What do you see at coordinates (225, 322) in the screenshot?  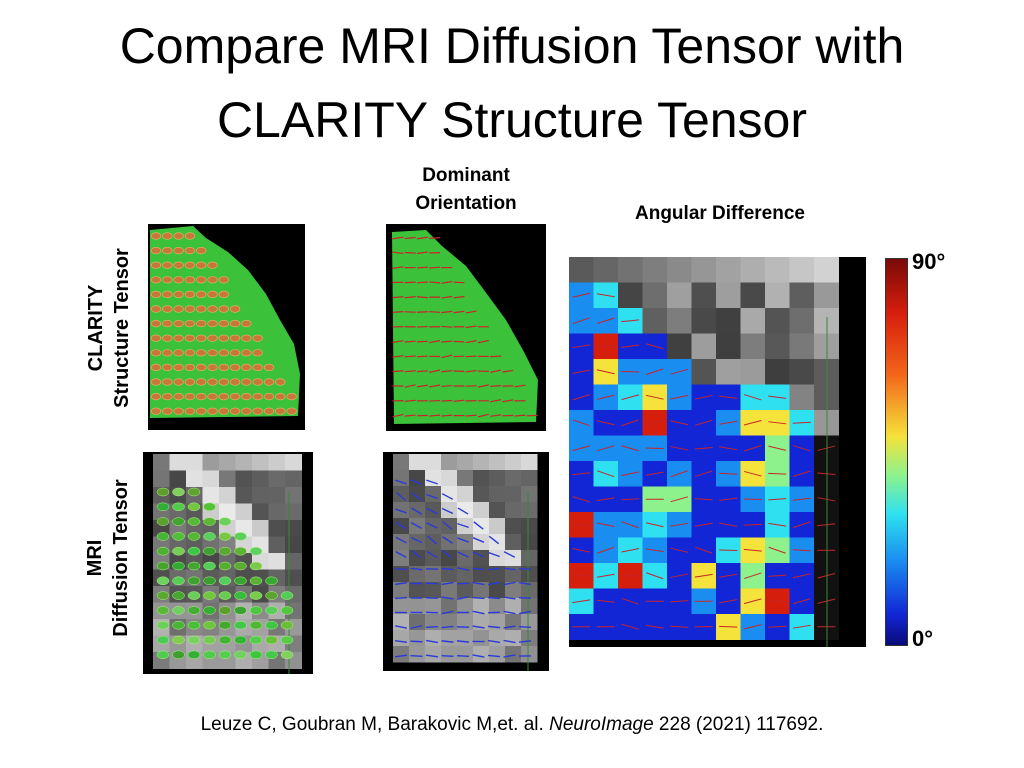 I see `clarity-glyph-field` at bounding box center [225, 322].